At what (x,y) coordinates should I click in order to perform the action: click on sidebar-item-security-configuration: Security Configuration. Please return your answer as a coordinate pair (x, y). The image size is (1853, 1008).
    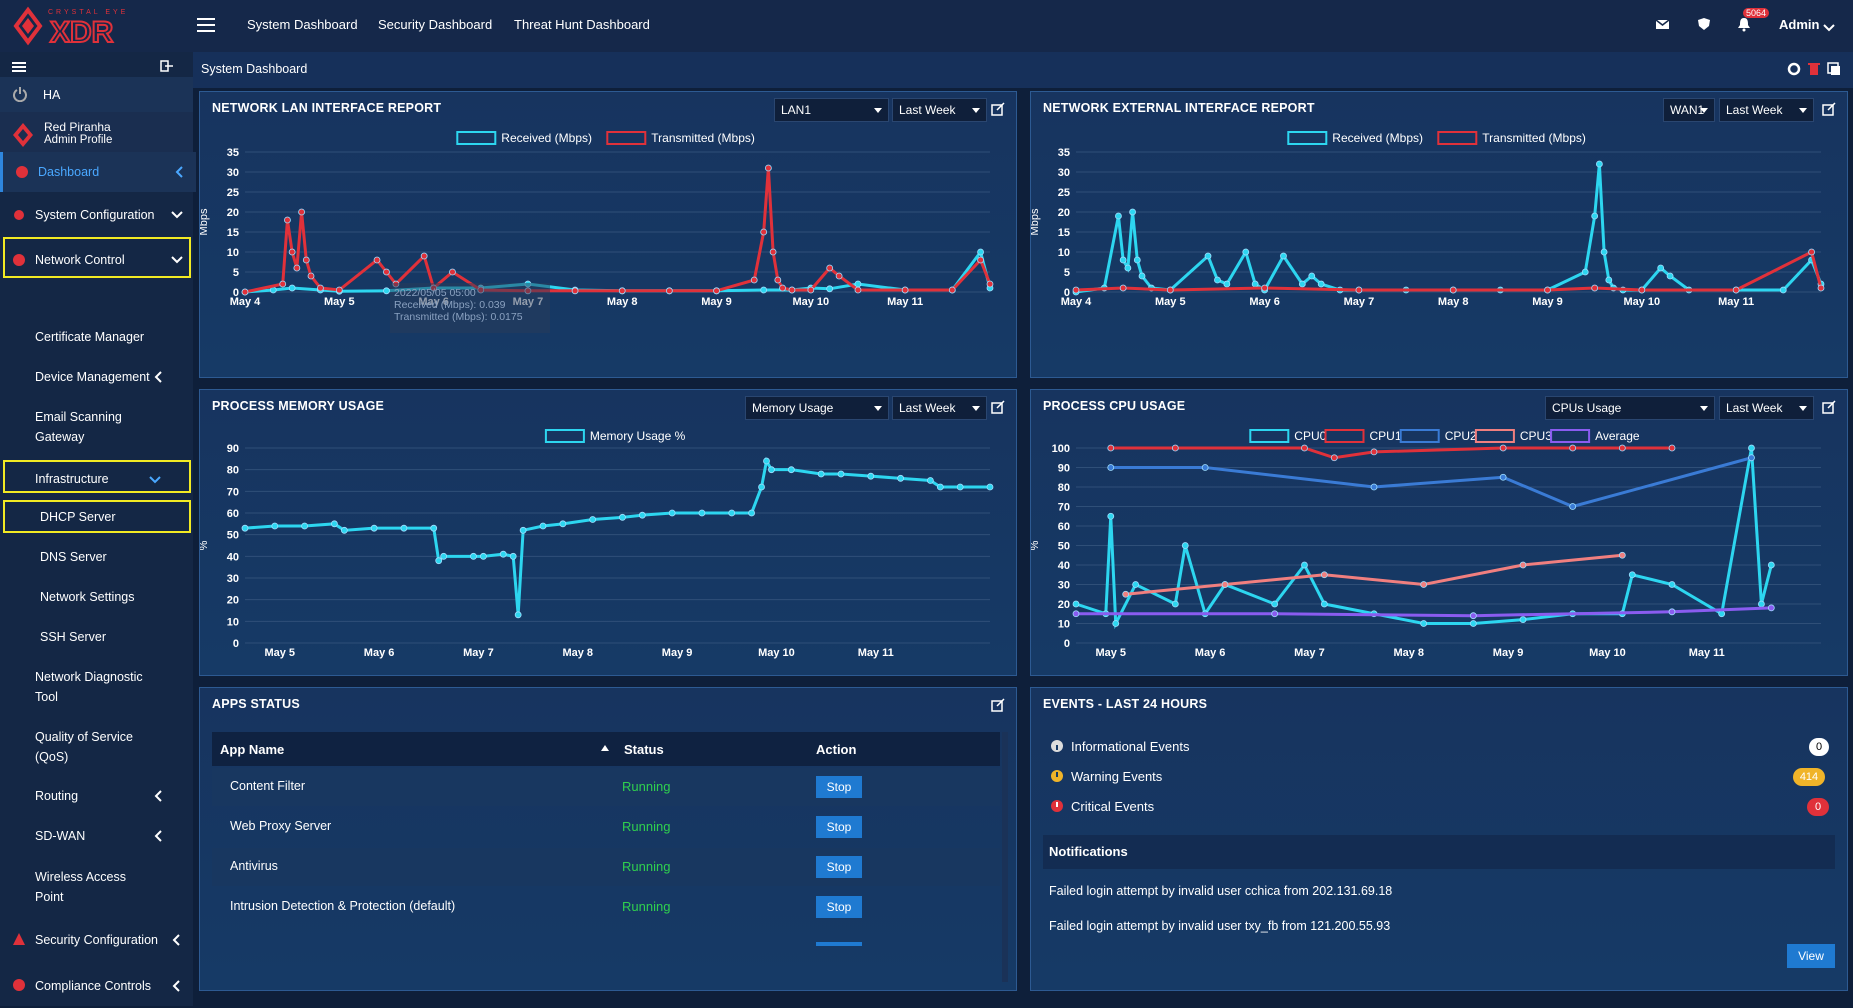
    Looking at the image, I should click on (96, 947).